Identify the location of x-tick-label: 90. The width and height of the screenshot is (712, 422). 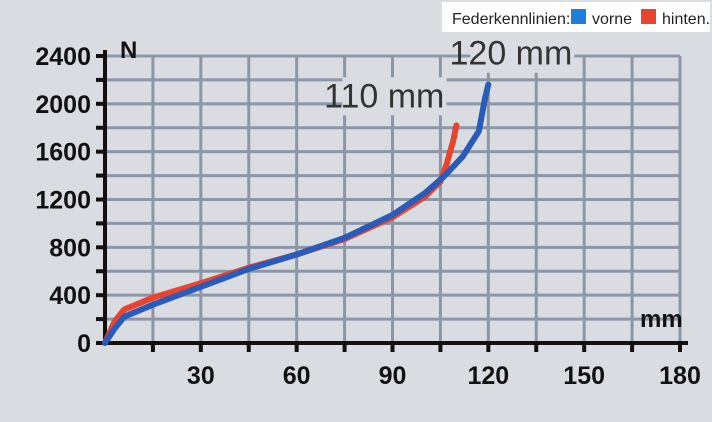
(393, 376).